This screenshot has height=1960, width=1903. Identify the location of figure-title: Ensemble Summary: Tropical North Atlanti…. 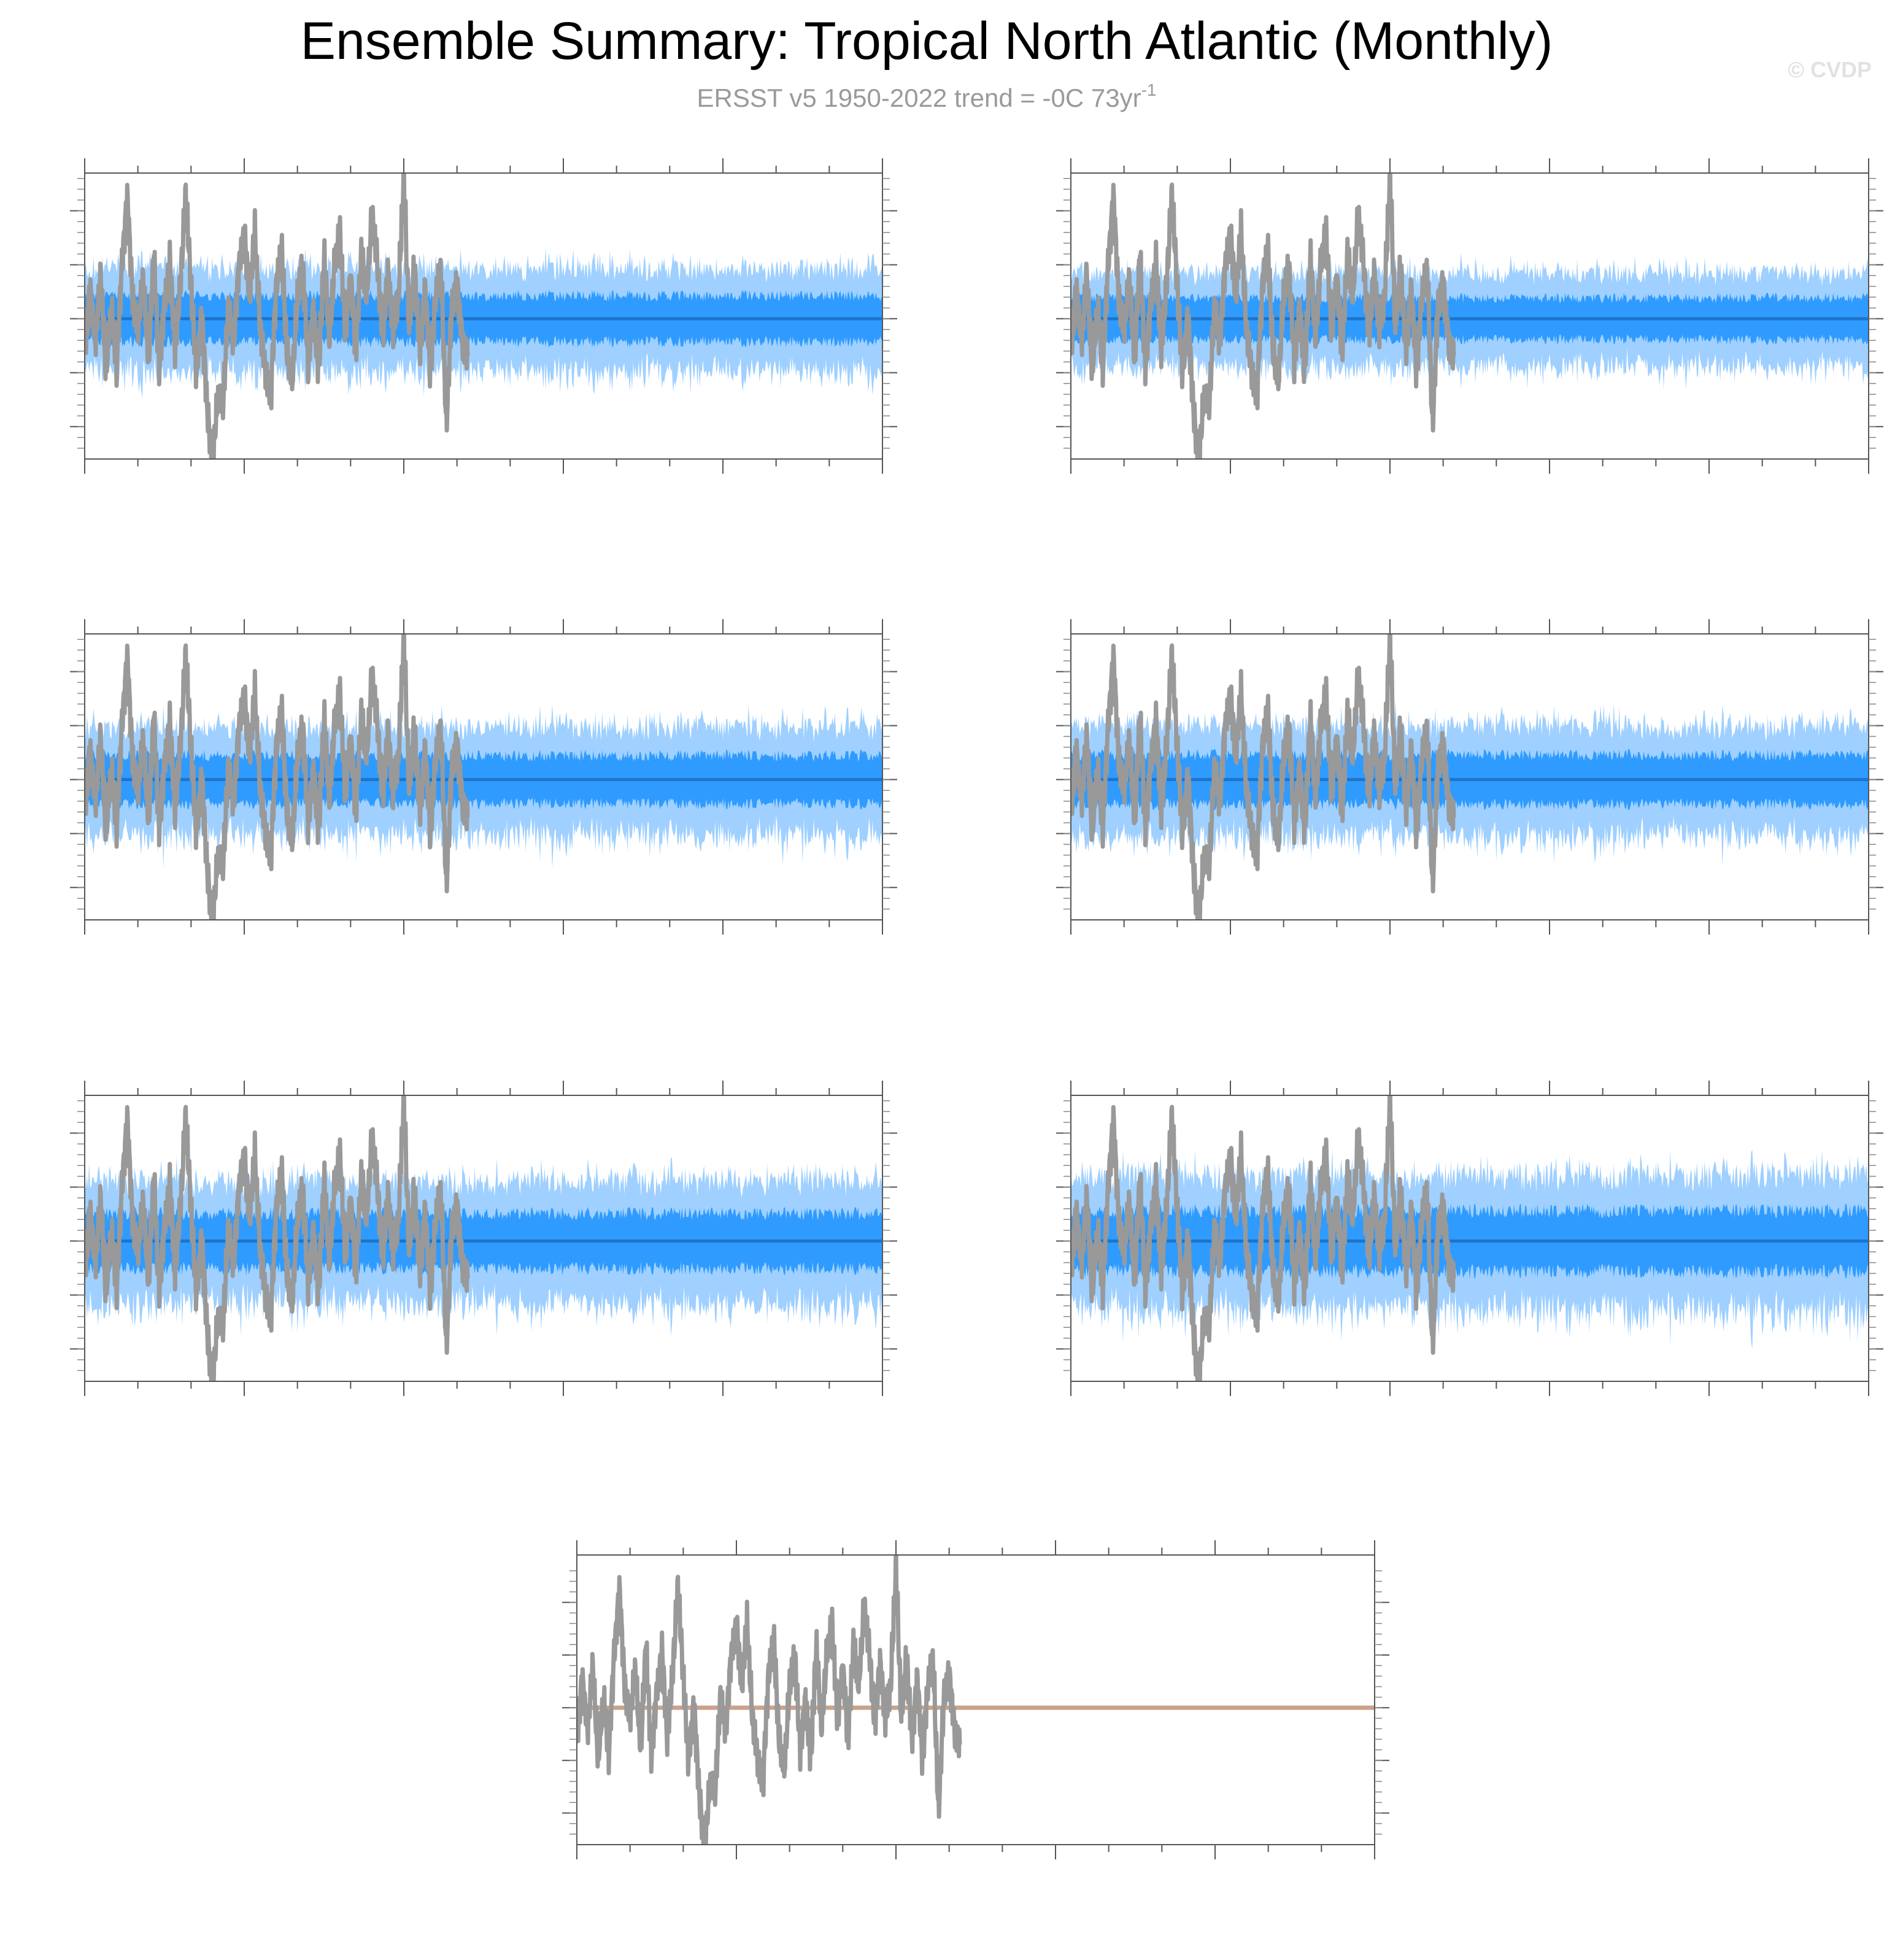
(927, 41).